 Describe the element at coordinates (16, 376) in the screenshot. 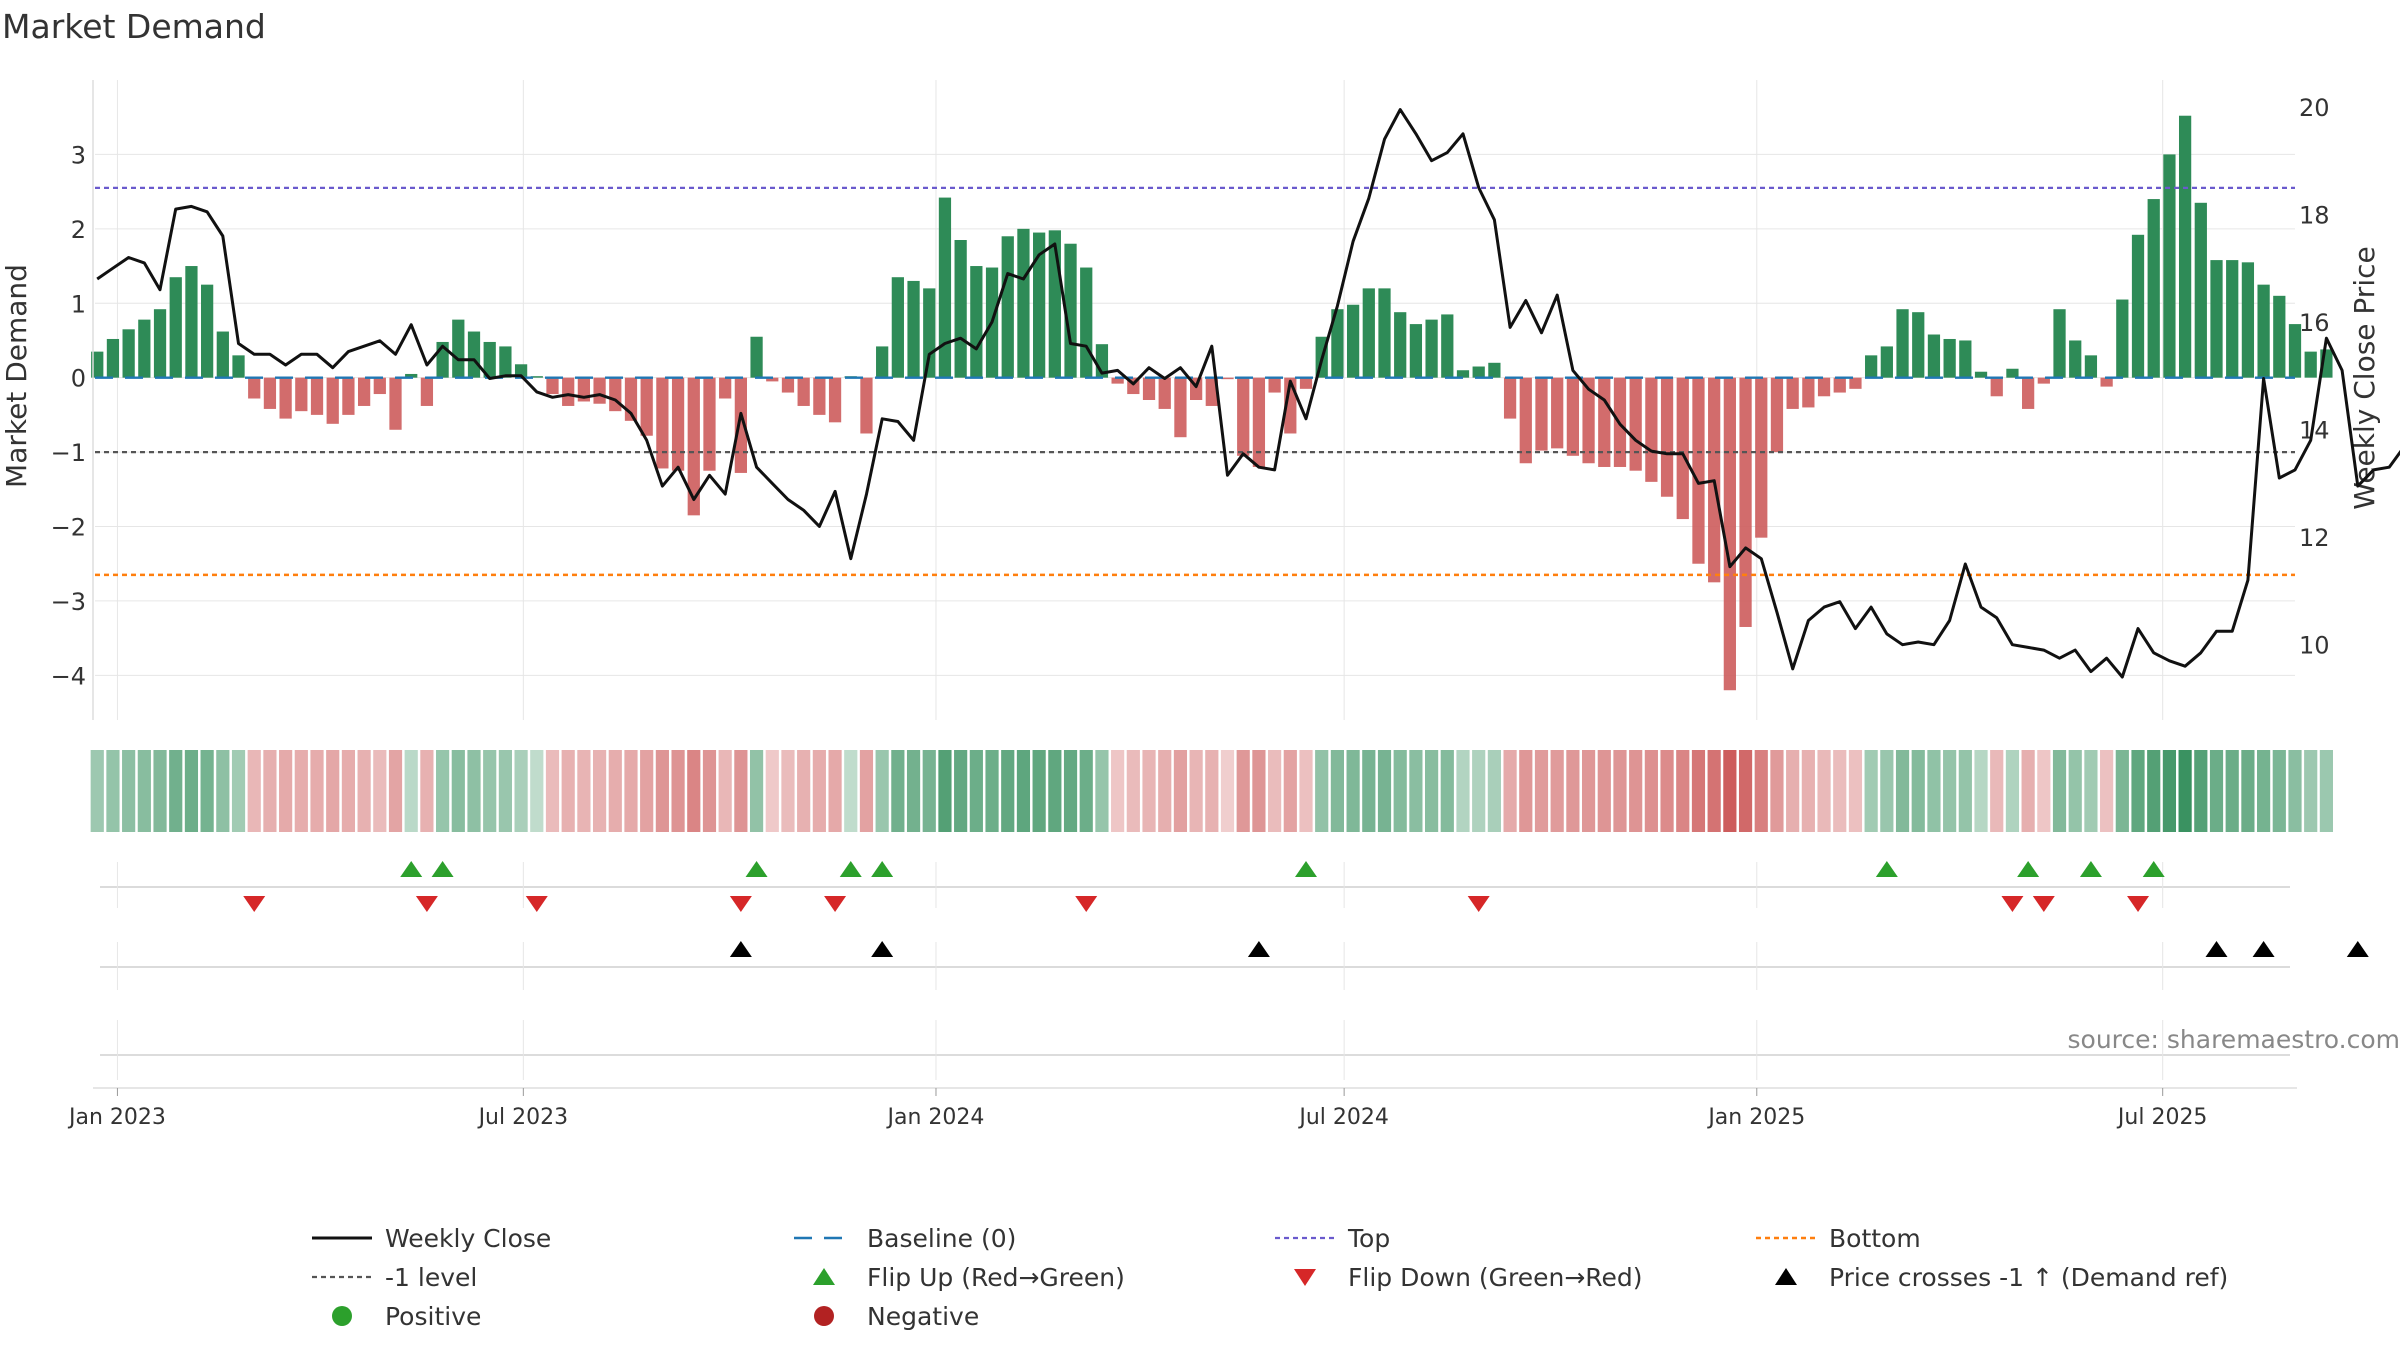

I see `y-axis-left-label: Market Demand` at that location.